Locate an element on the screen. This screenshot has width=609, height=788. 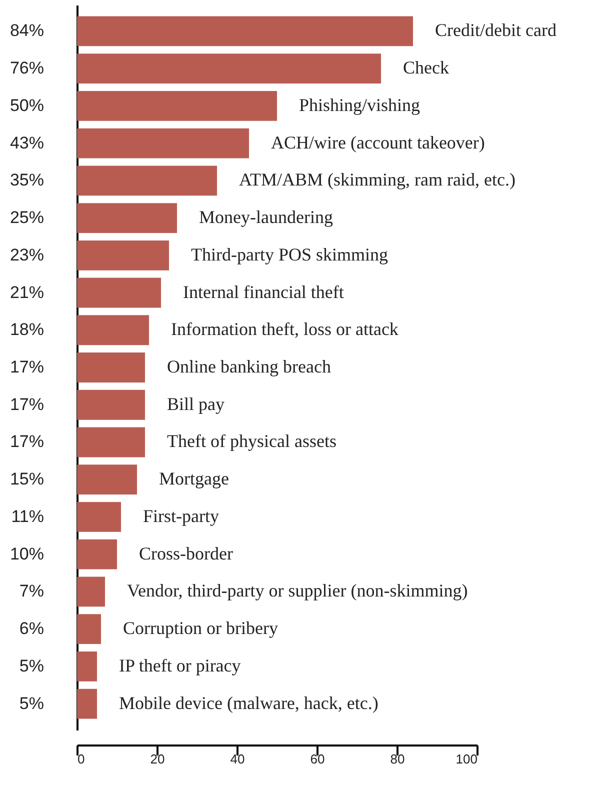
y-tick-label: Vendor, third-party or supplier (non-skimming) is located at coordinates (297, 590).